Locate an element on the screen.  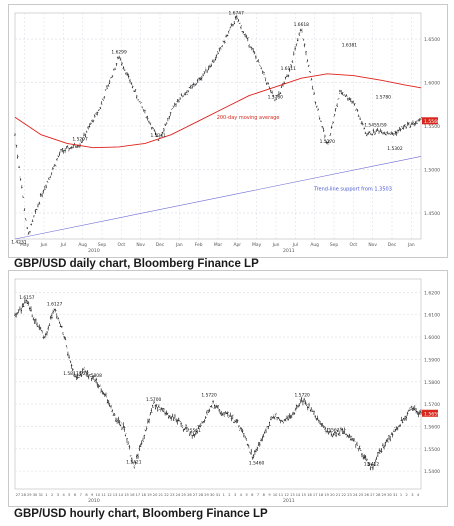
price-label: 1.5563 is located at coordinates (332, 431).